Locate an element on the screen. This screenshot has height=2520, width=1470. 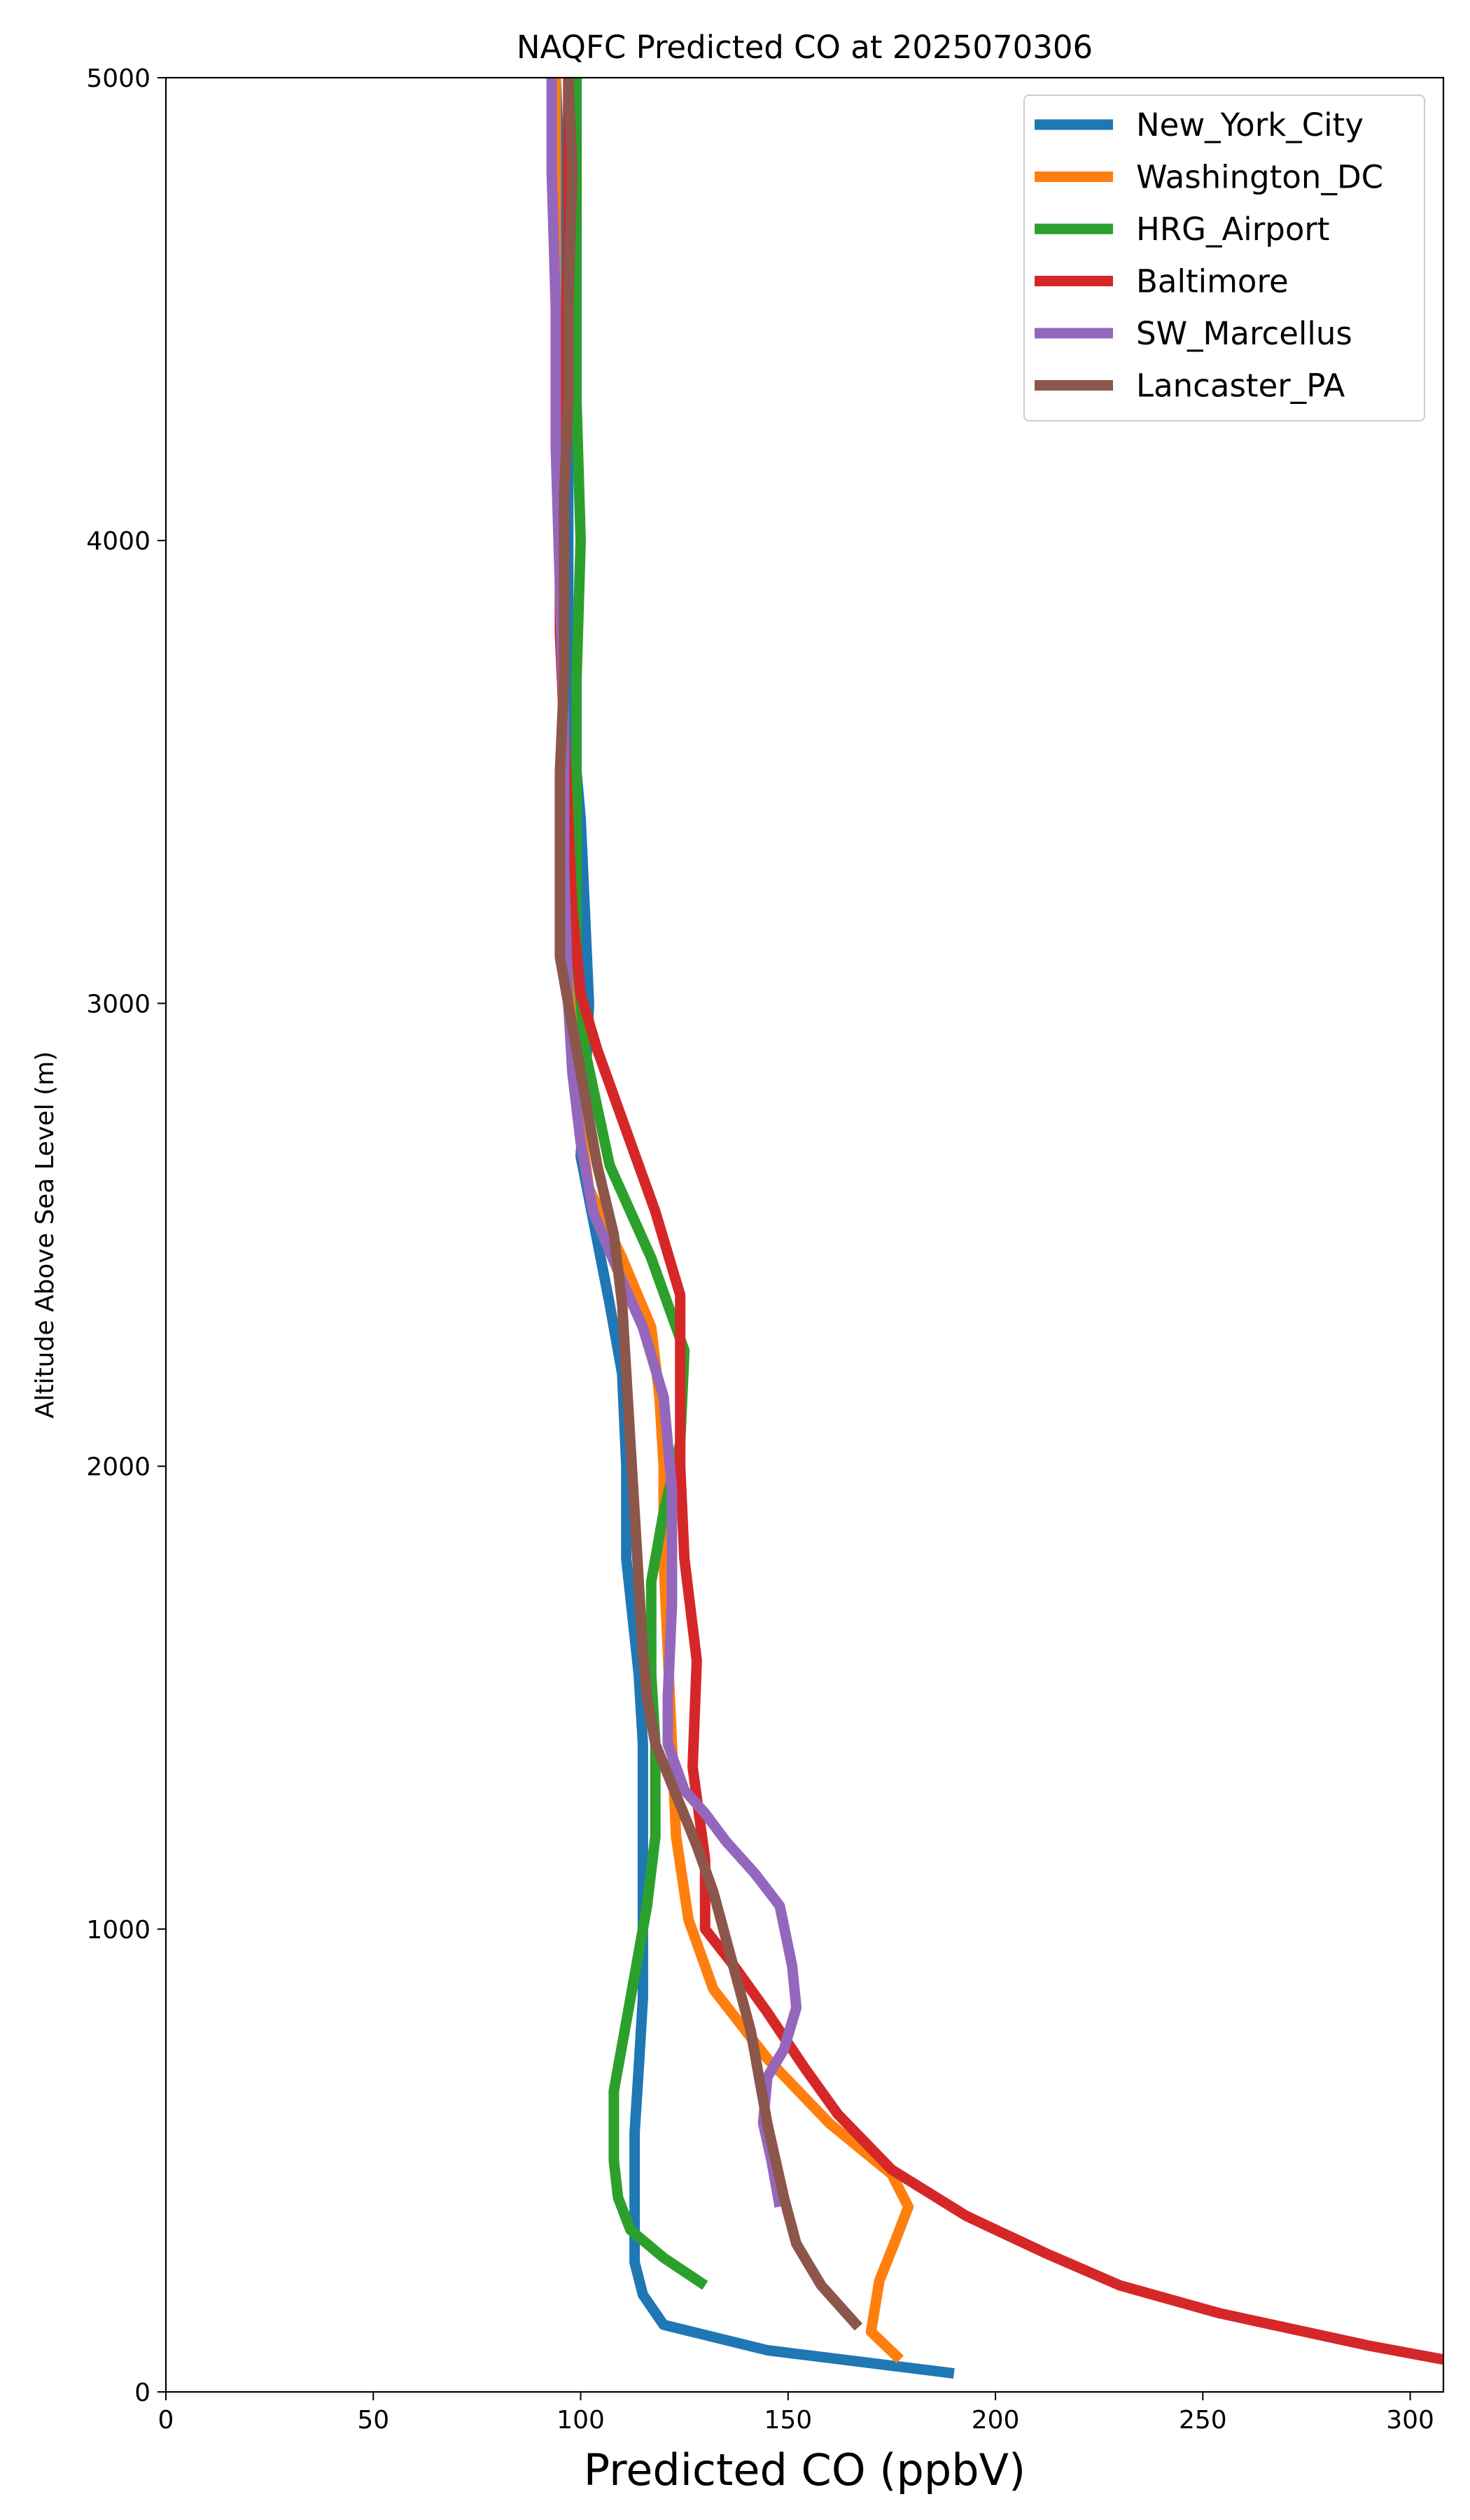
legend-label: Lancaster_PA is located at coordinates (1240, 386).